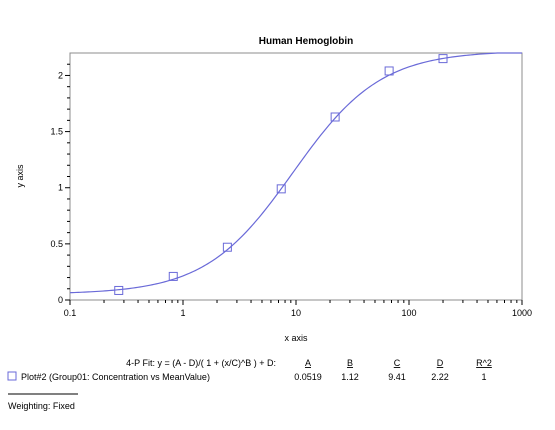 This screenshot has height=430, width=555. What do you see at coordinates (408, 313) in the screenshot?
I see `x-tick-label: 100` at bounding box center [408, 313].